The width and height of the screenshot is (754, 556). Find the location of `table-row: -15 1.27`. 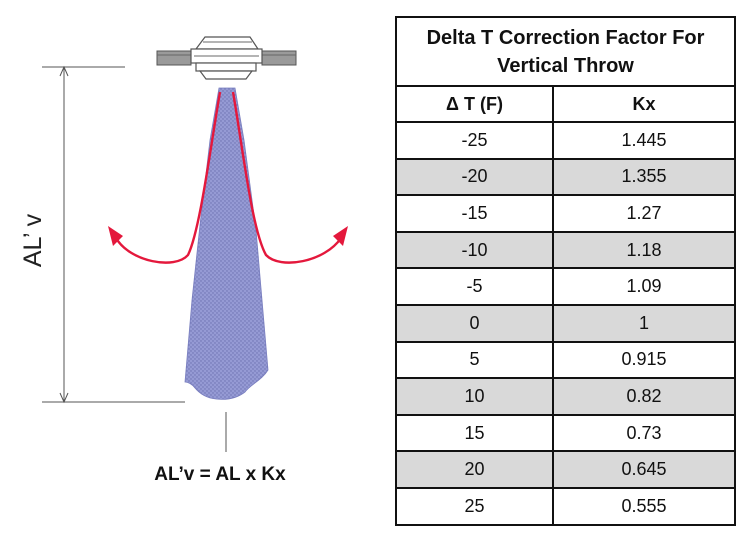

table-row: -15 1.27 is located at coordinates (565, 213).